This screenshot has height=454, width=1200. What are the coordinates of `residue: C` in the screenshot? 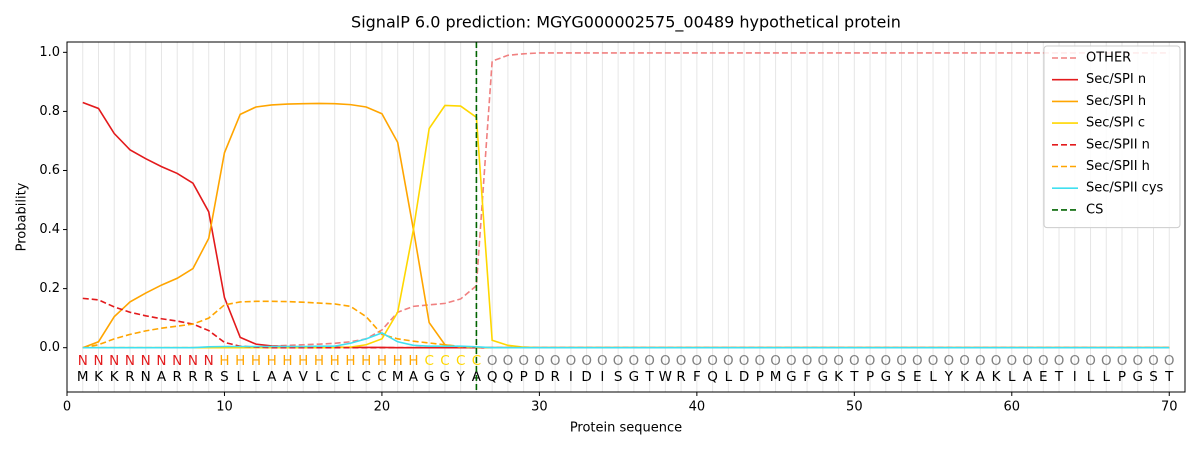 It's located at (381, 377).